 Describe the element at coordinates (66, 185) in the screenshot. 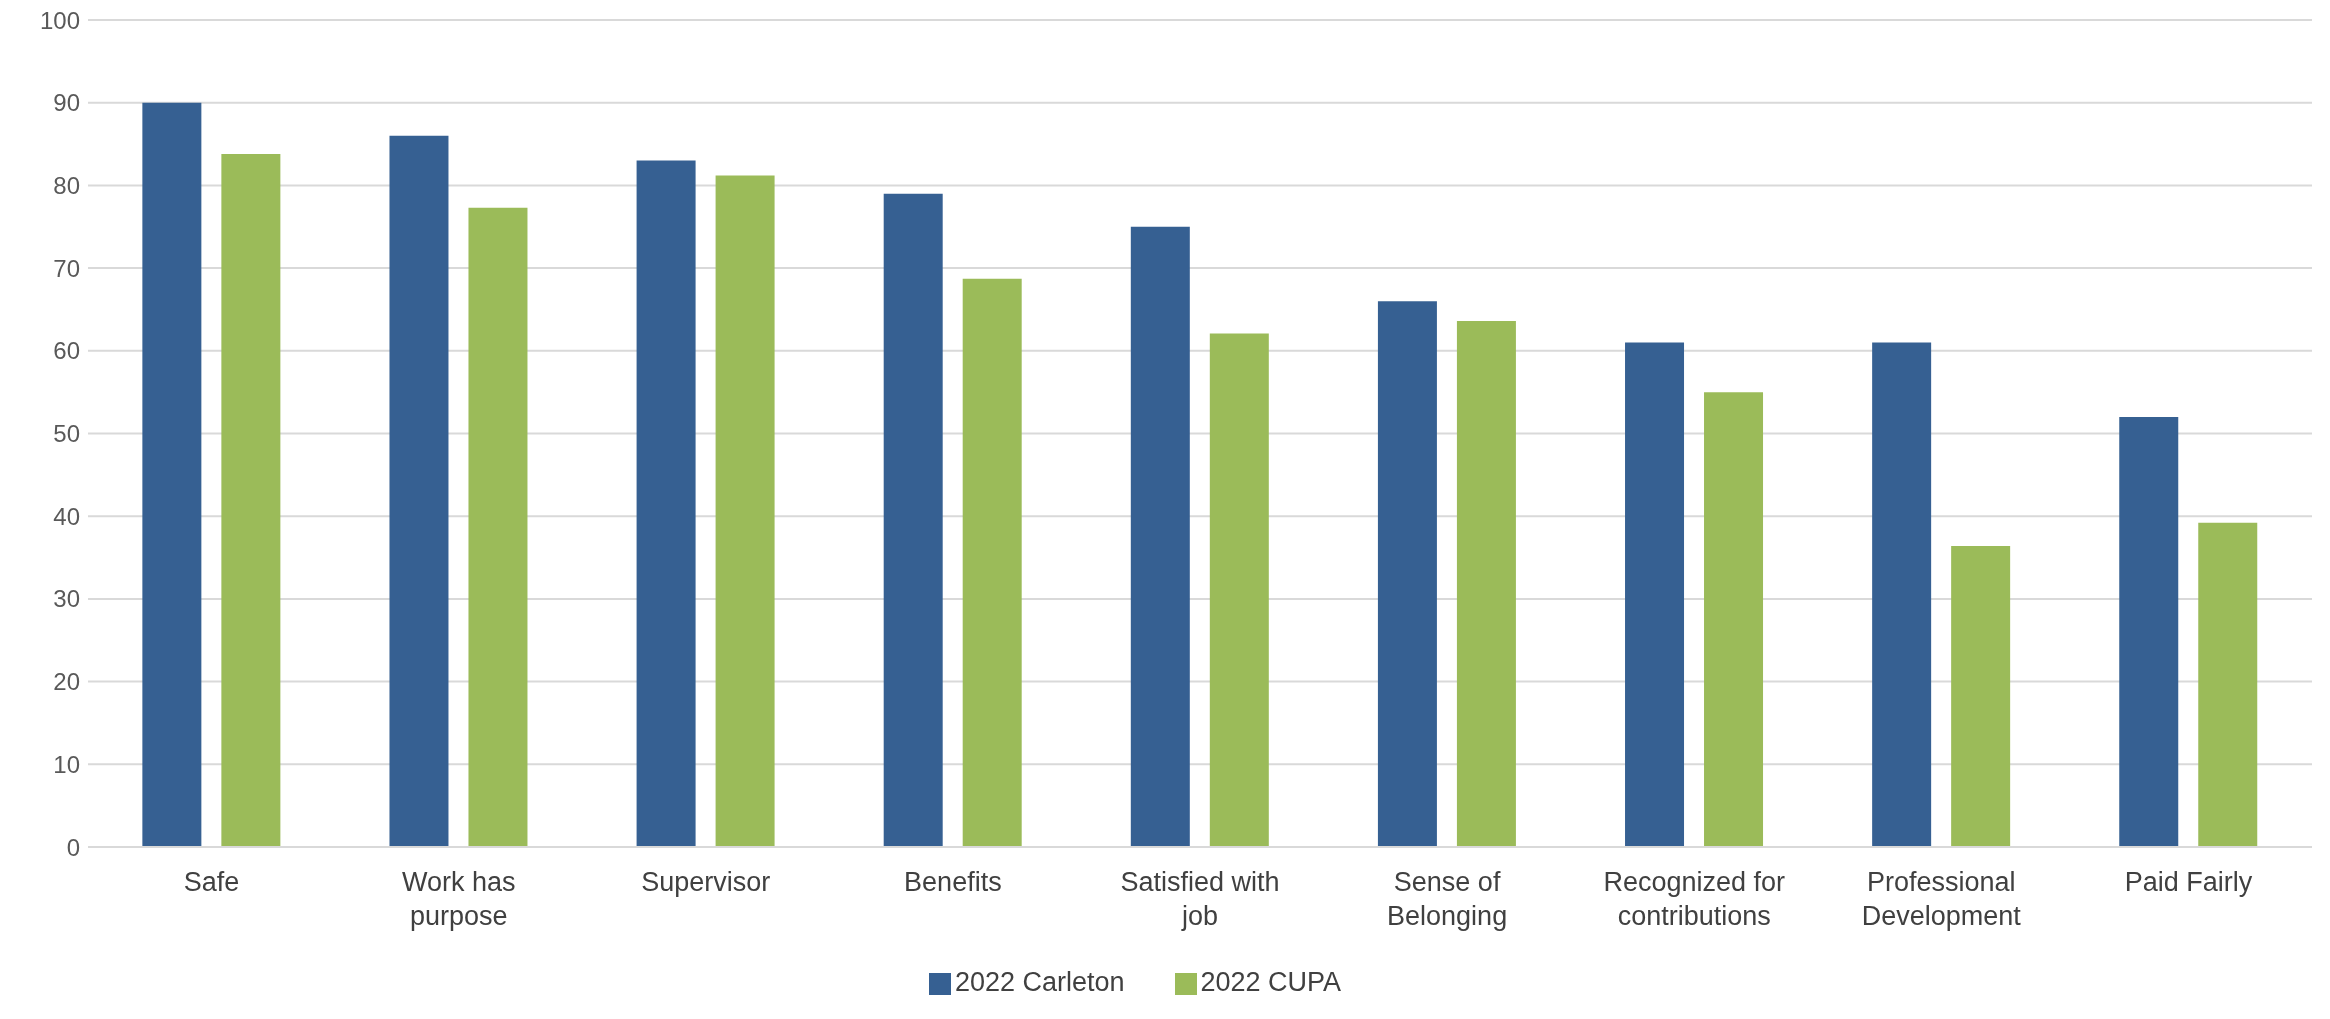

I see `y-tick-label: 80` at that location.